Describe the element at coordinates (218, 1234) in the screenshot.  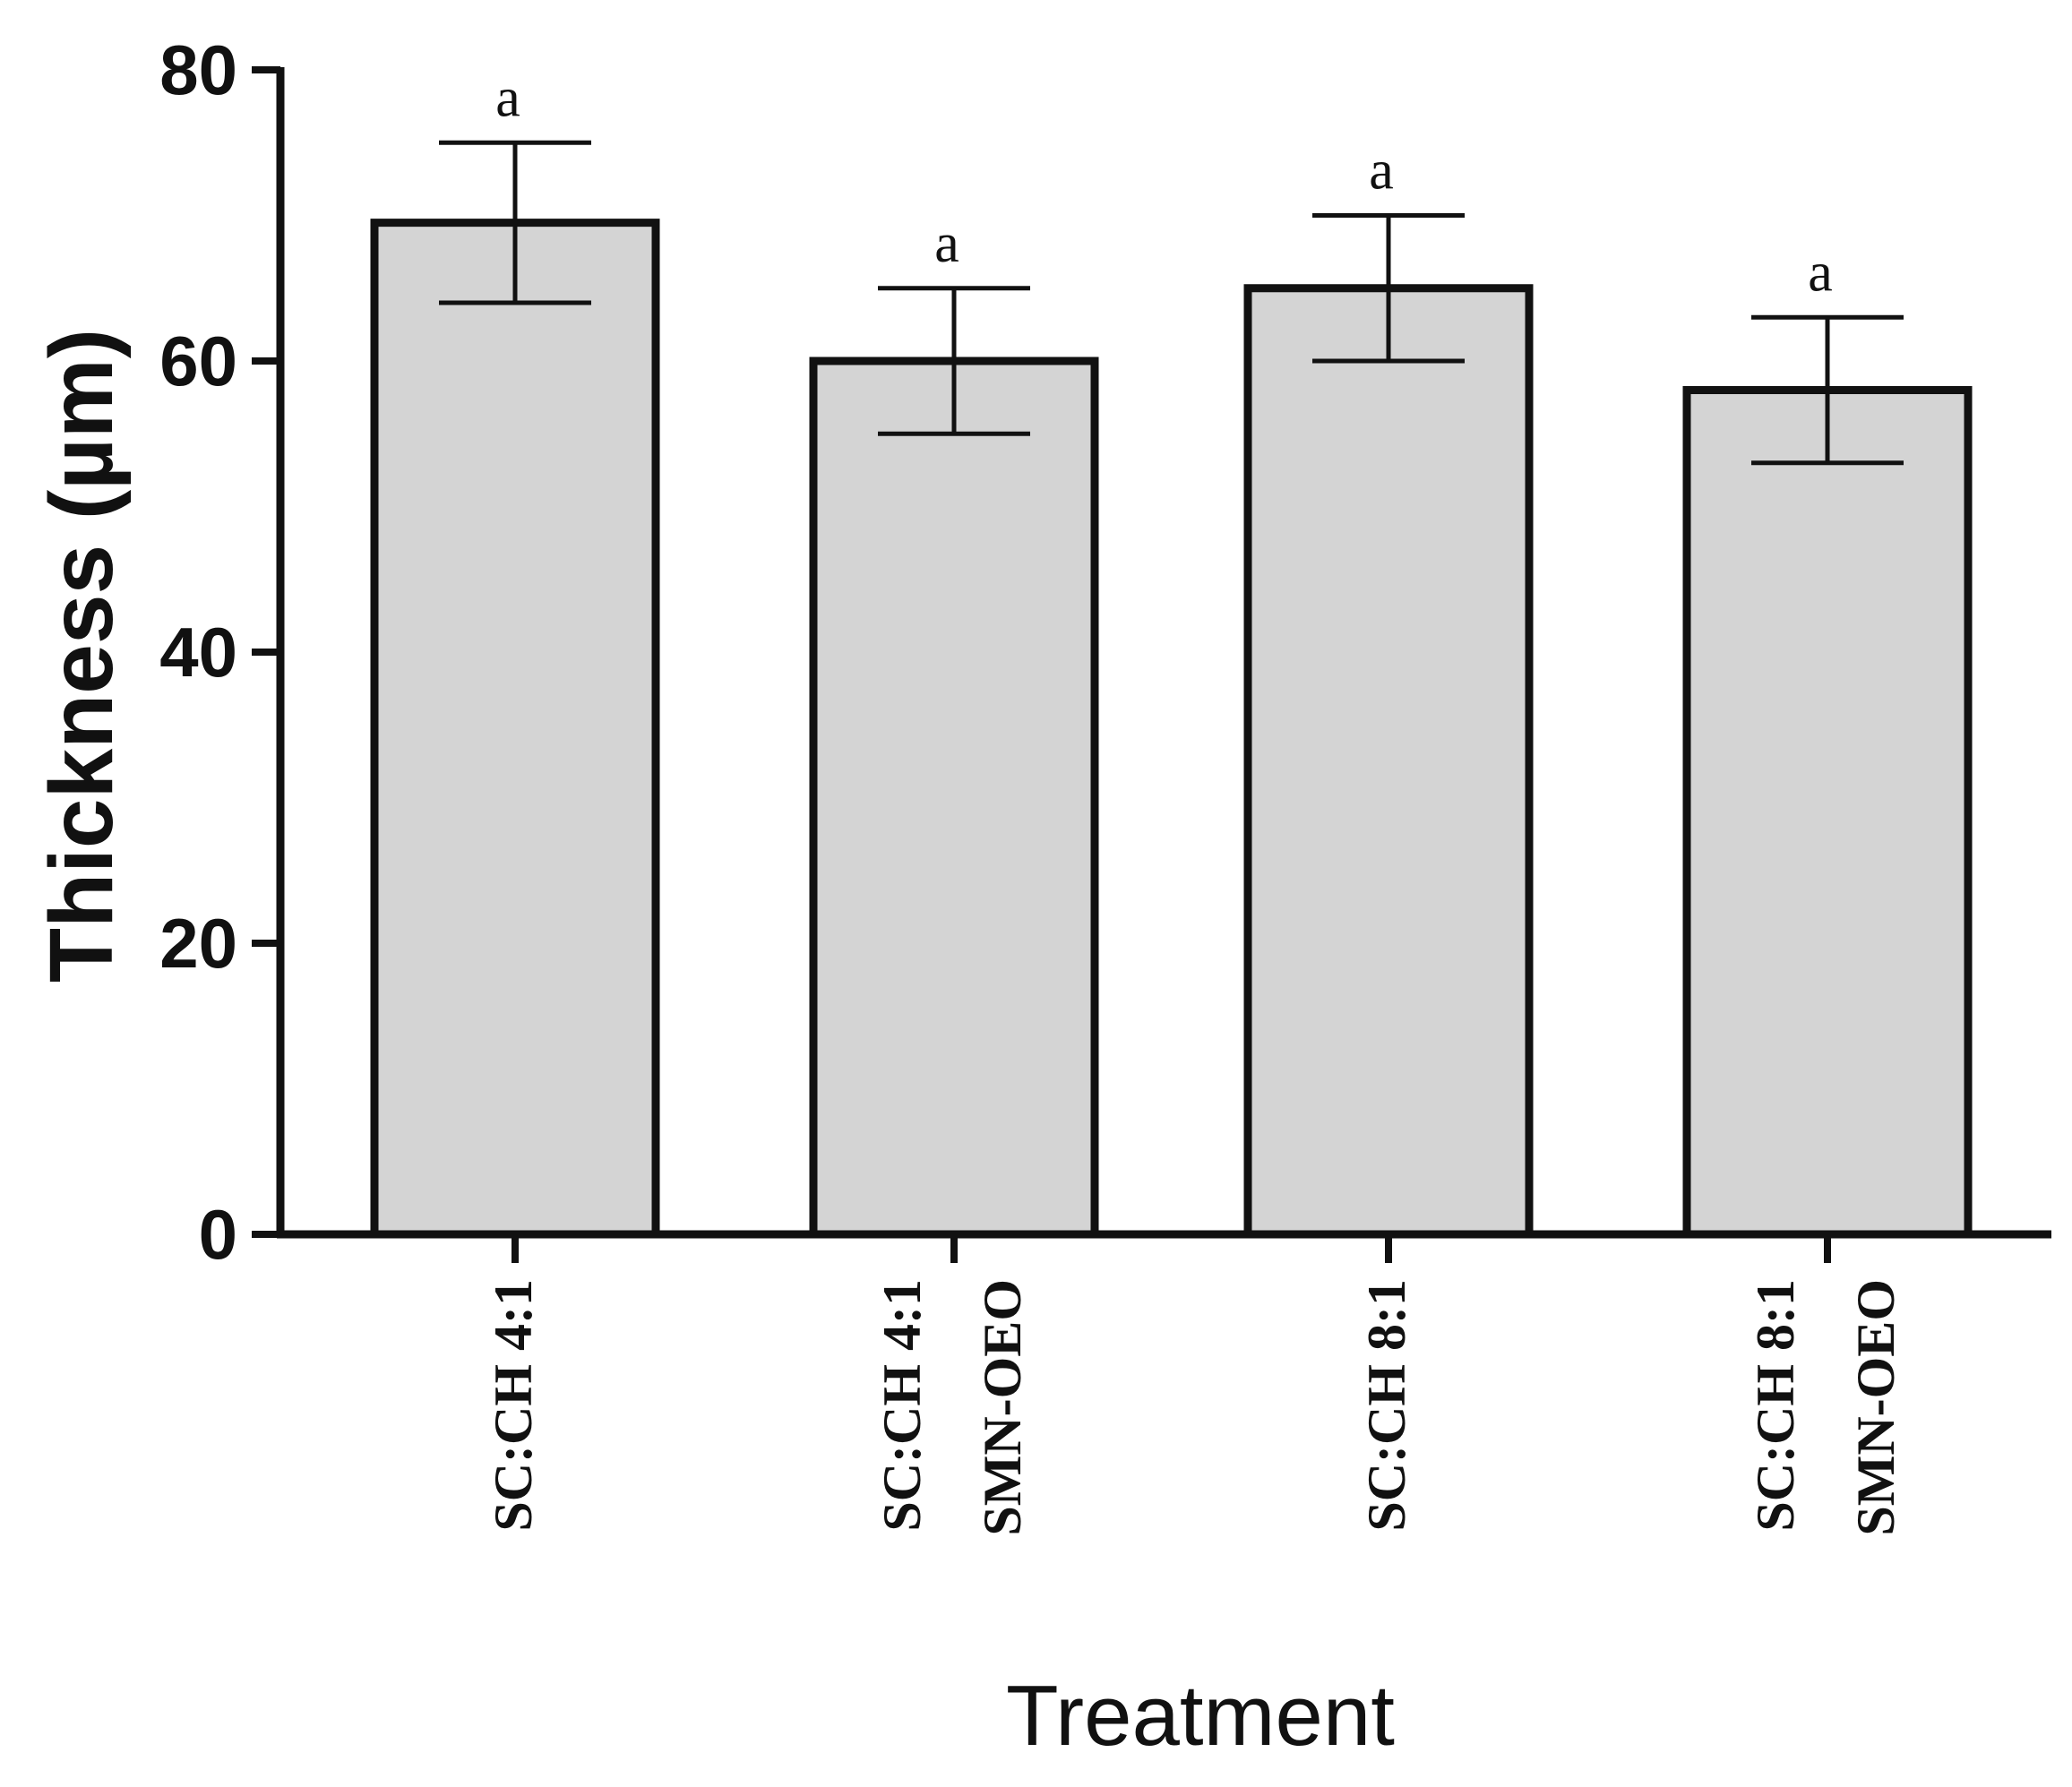
I see `y-tick-label: 0` at that location.